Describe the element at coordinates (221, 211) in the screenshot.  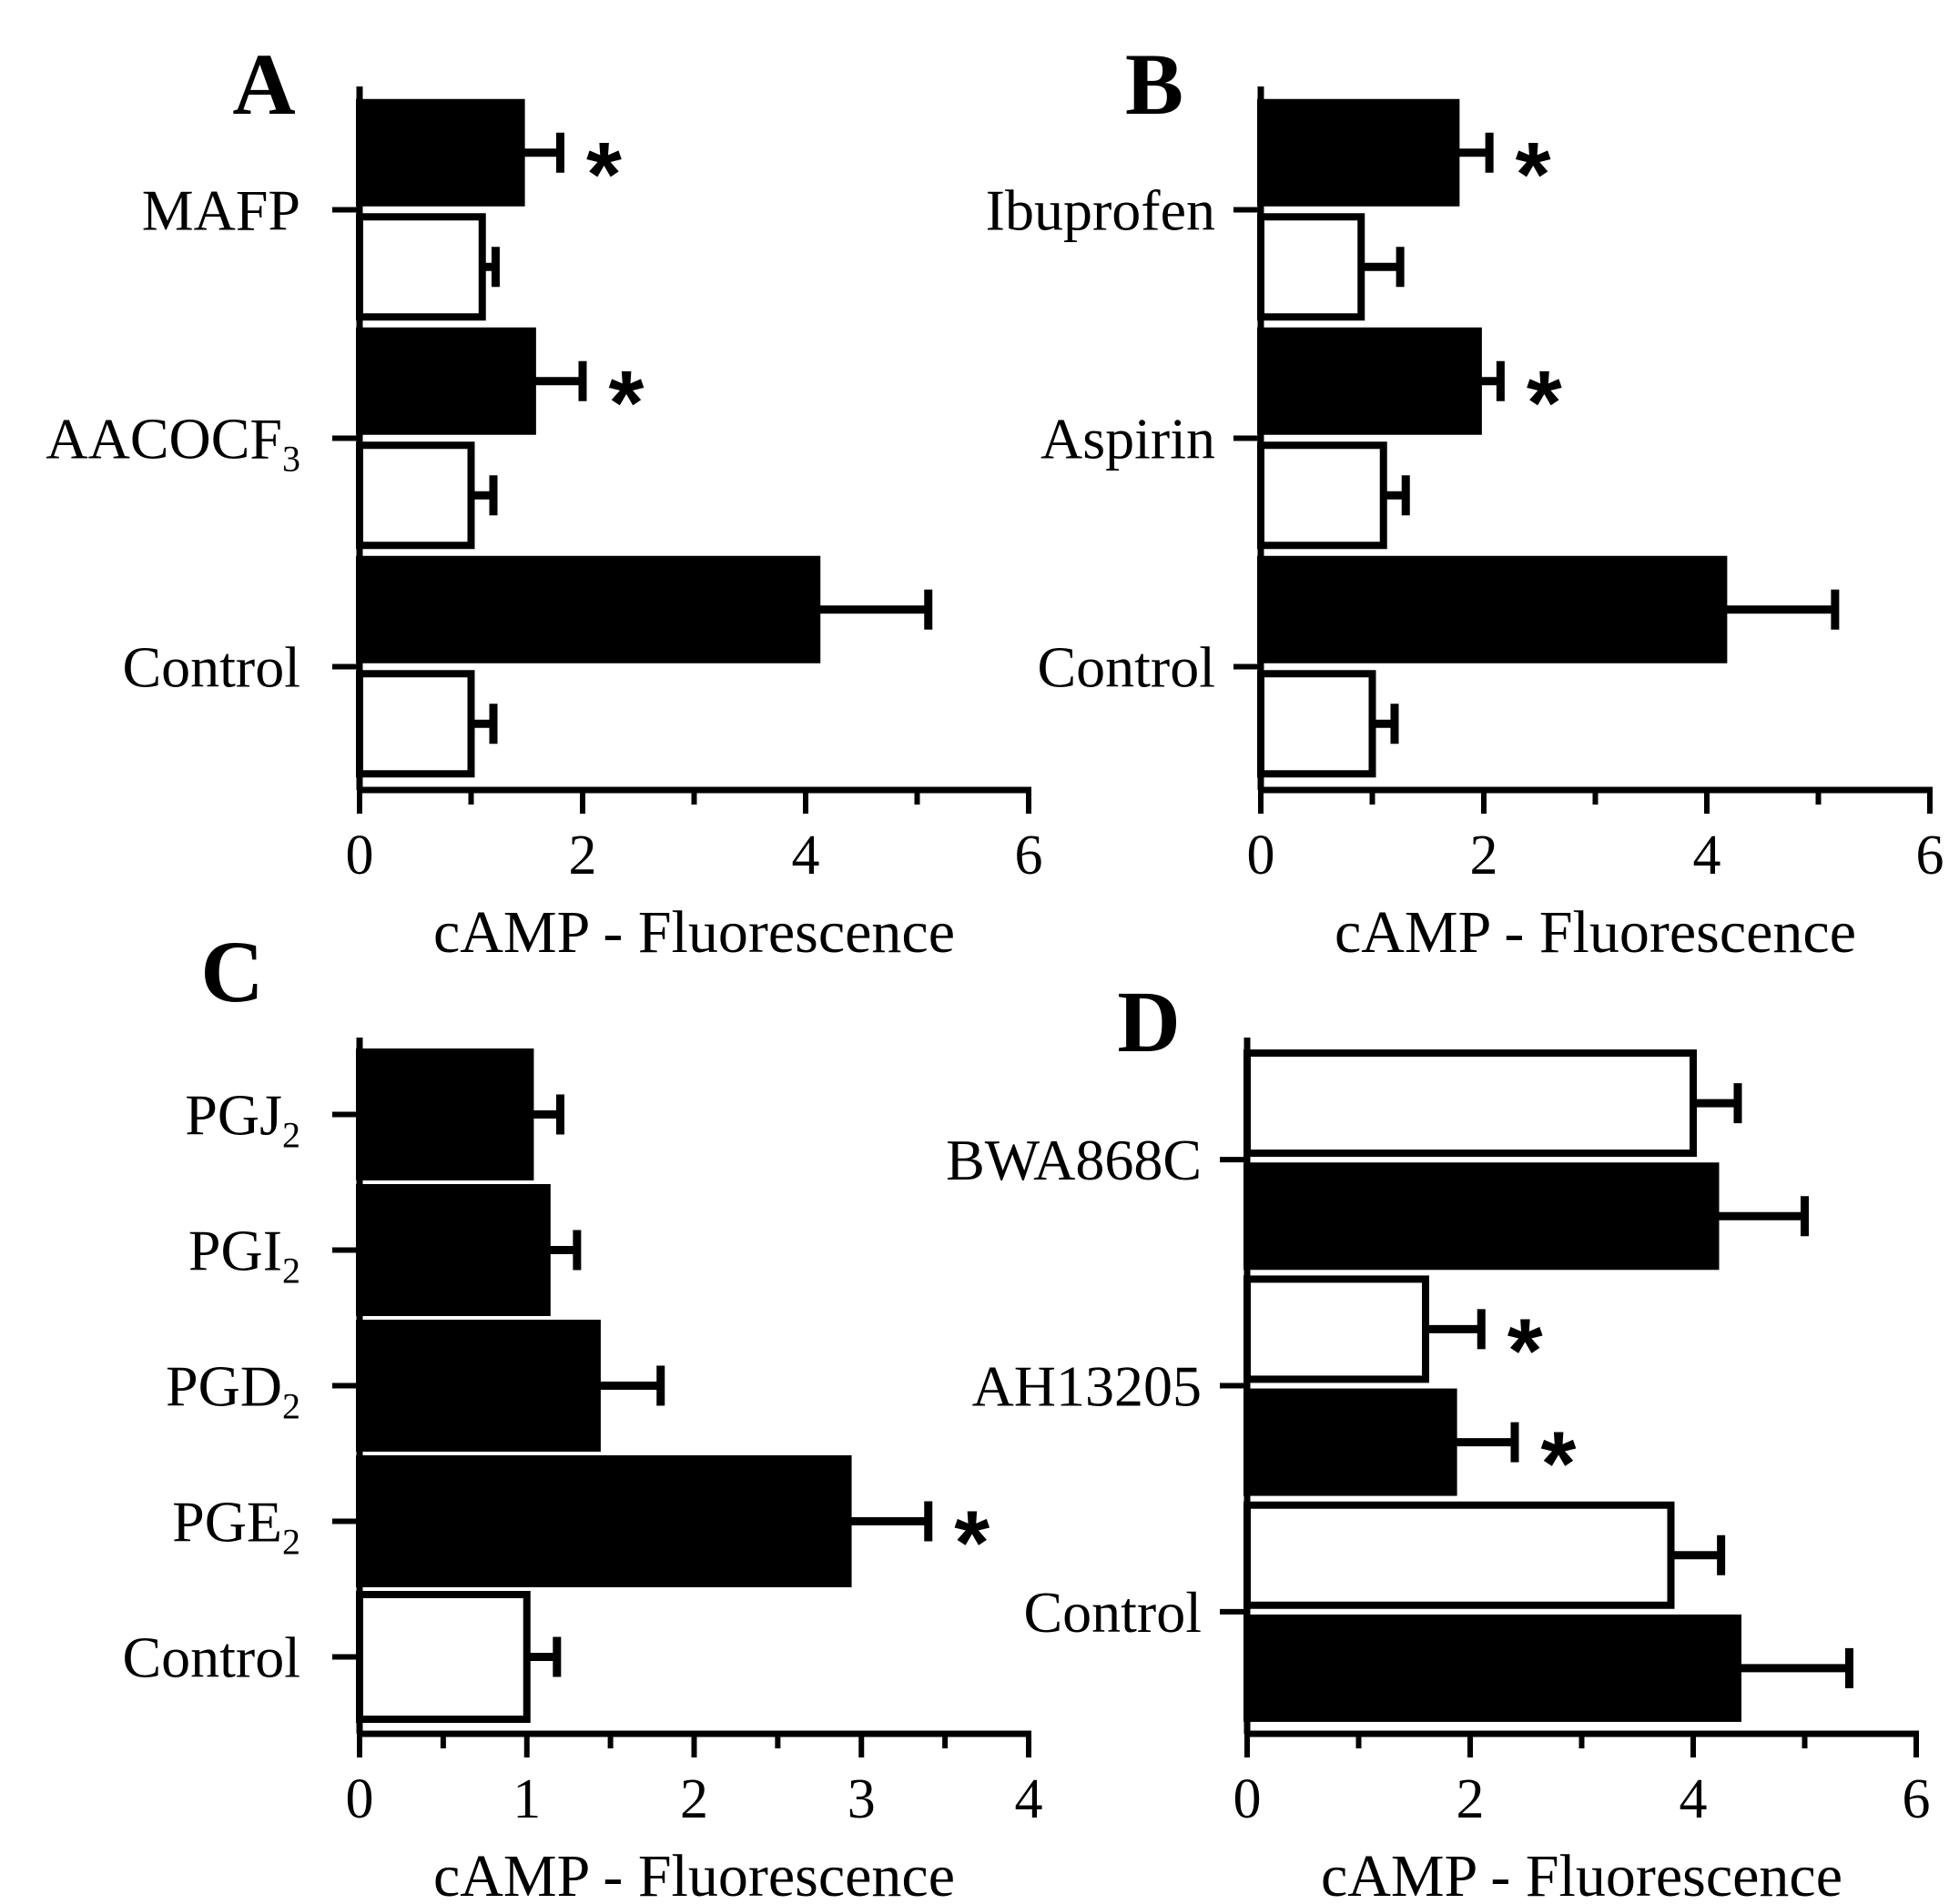
I see `category-label: MAFP` at that location.